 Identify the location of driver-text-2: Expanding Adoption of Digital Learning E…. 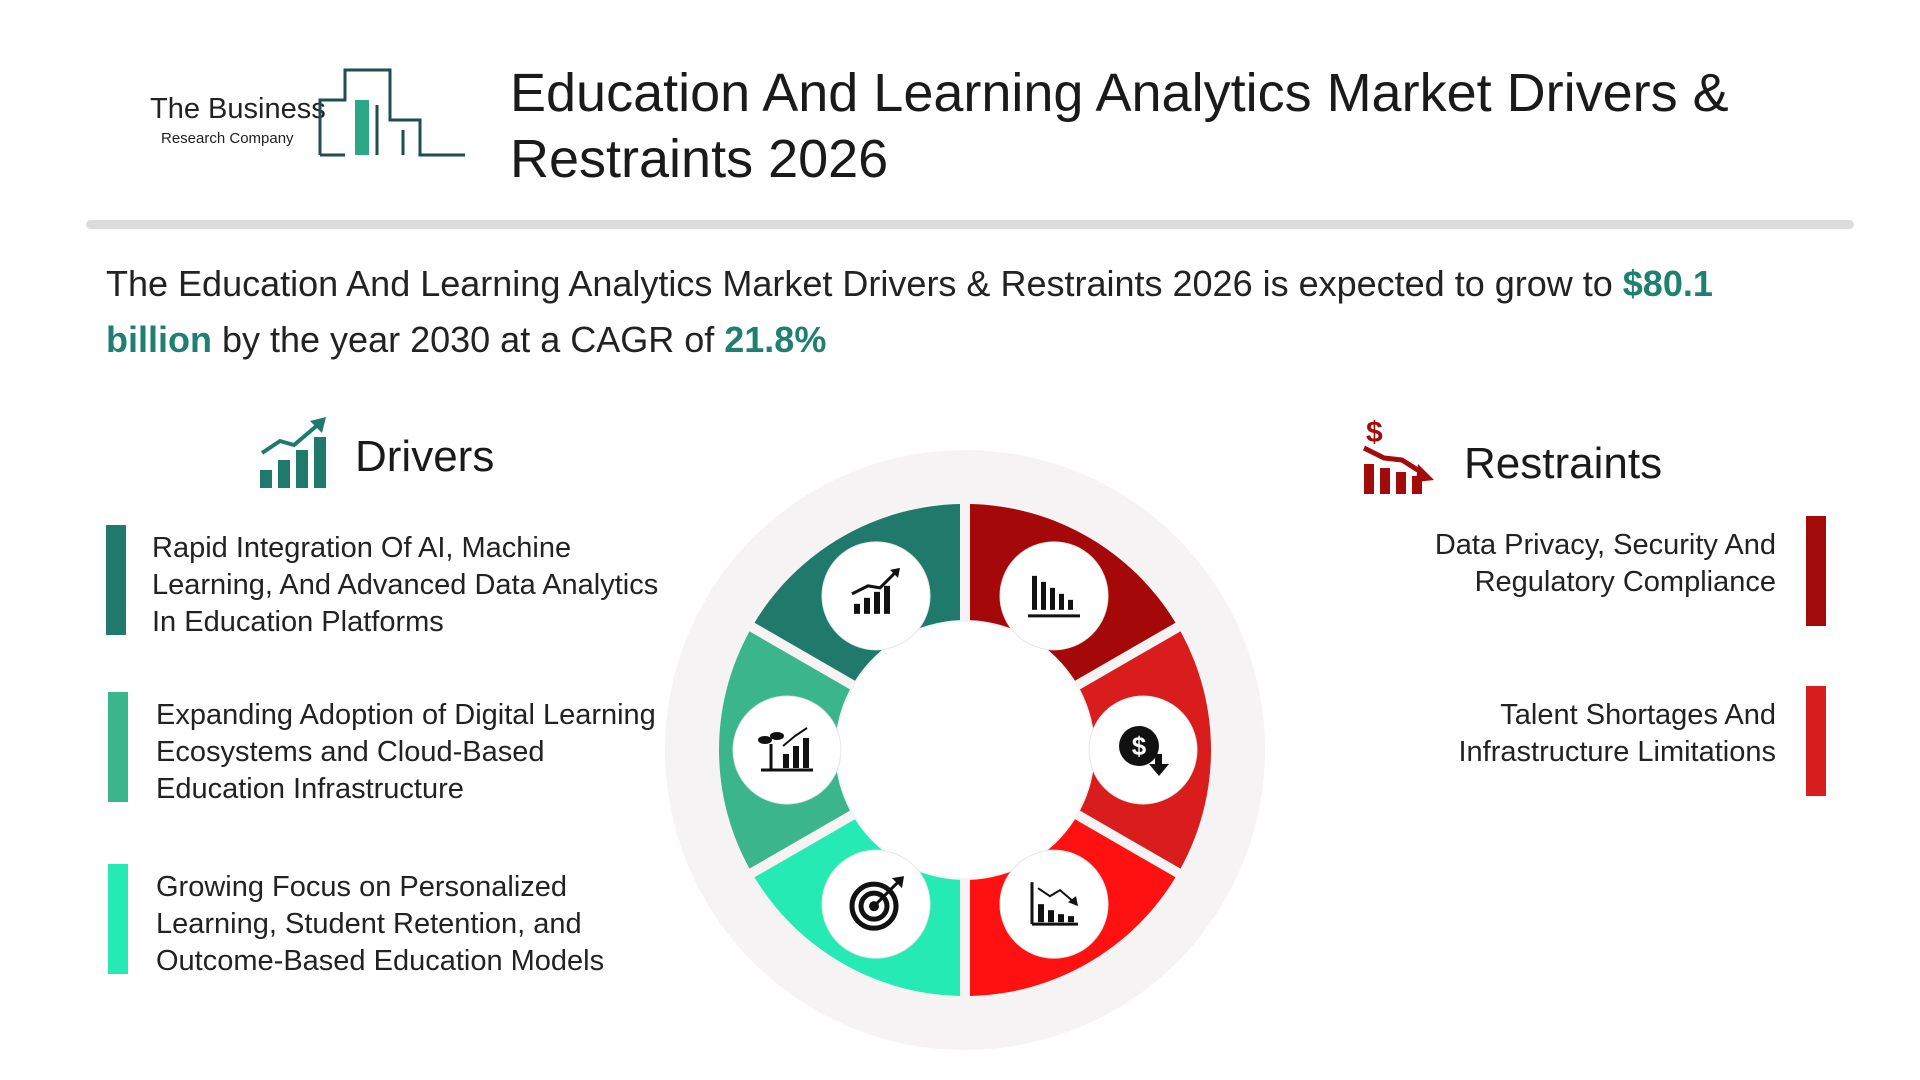
(406, 752).